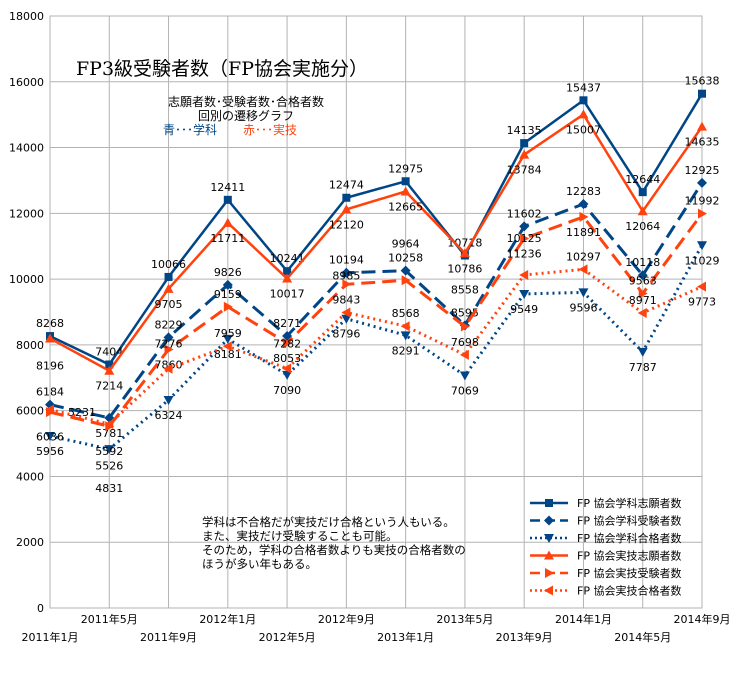  What do you see at coordinates (287, 294) in the screenshot?
I see `data-label: 10017` at bounding box center [287, 294].